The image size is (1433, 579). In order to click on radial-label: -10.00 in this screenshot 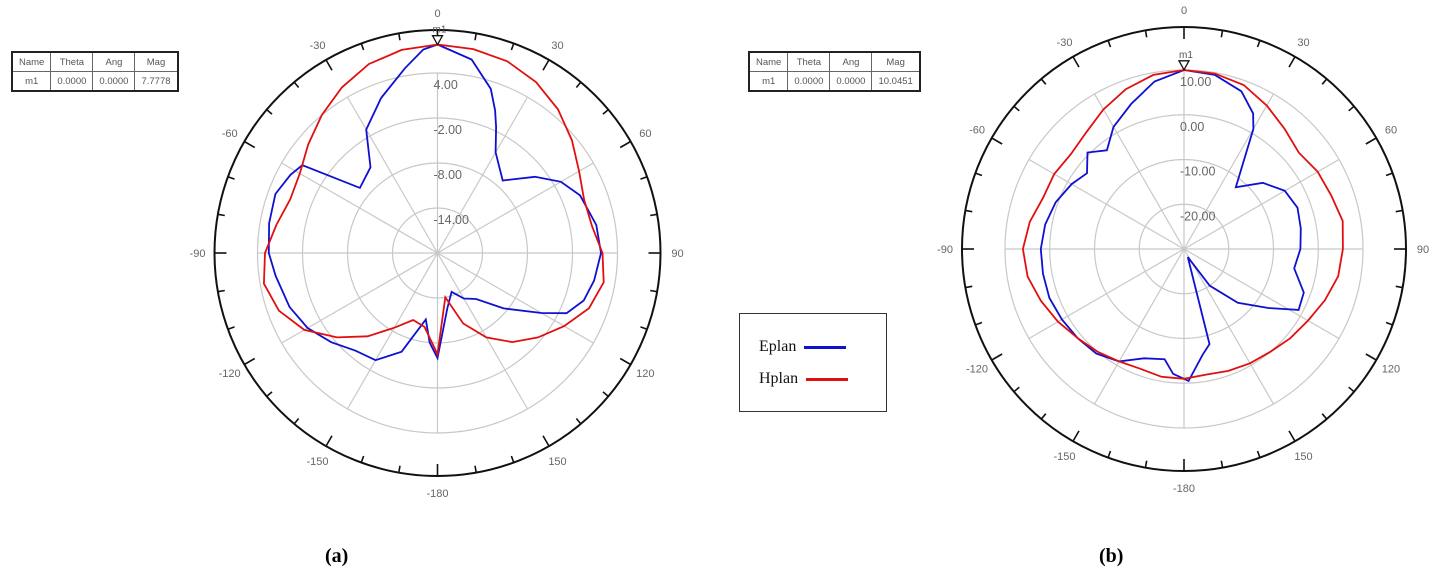, I will do `click(1197, 172)`.